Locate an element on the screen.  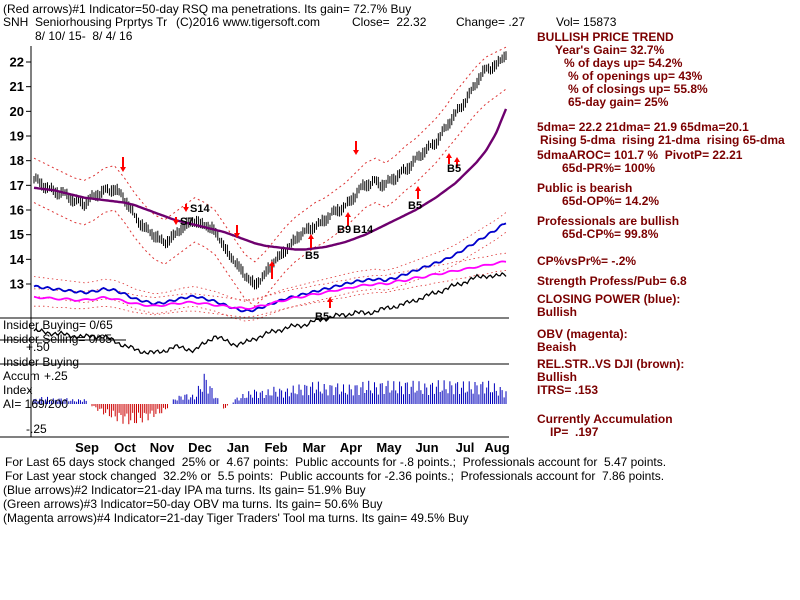
svg-text: B9 is located at coordinates (344, 230).